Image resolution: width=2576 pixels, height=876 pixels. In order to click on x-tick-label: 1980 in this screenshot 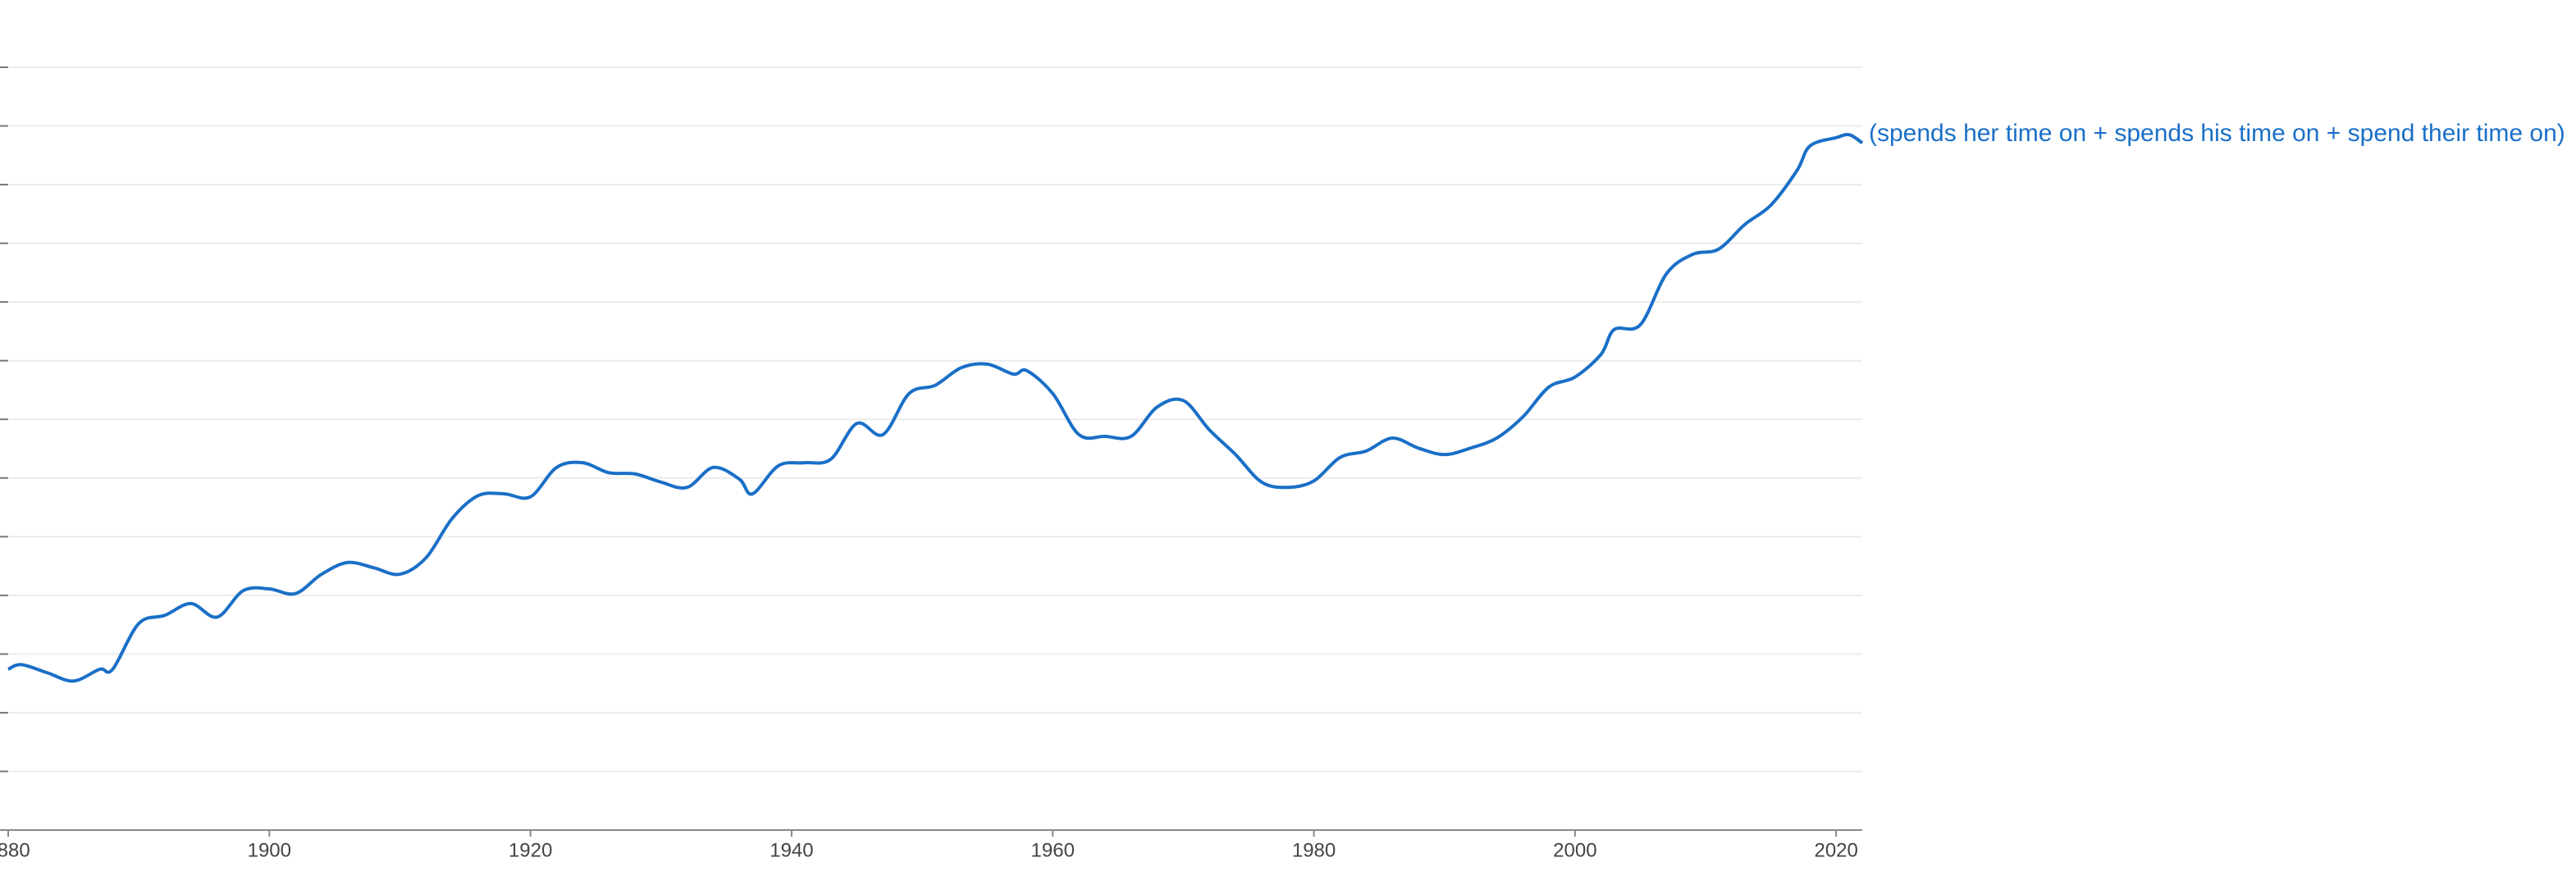, I will do `click(1314, 850)`.